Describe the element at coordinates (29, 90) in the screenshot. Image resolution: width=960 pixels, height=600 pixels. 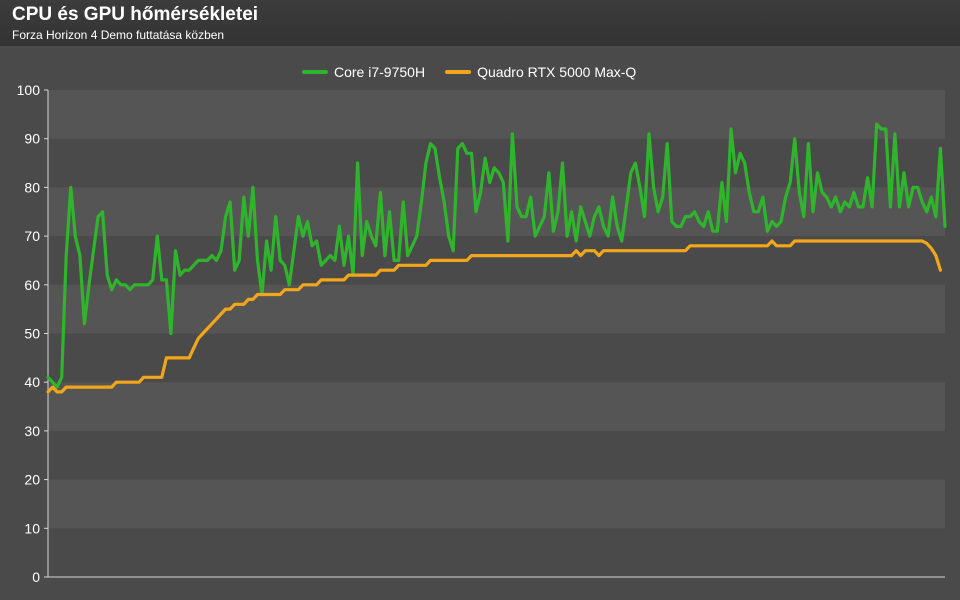
I see `y-tick-label-100: 100` at that location.